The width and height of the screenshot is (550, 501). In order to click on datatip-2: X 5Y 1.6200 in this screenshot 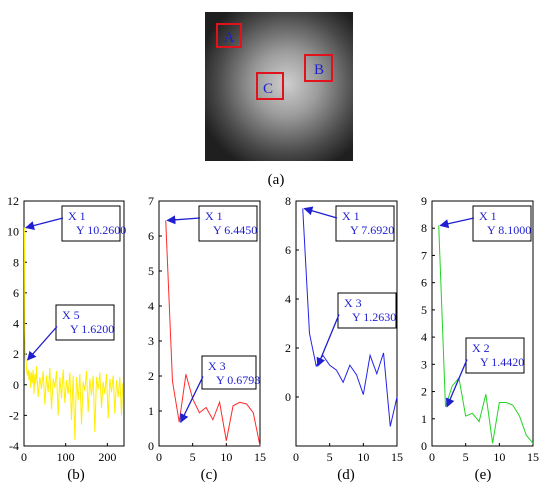, I will do `click(70, 332)`.